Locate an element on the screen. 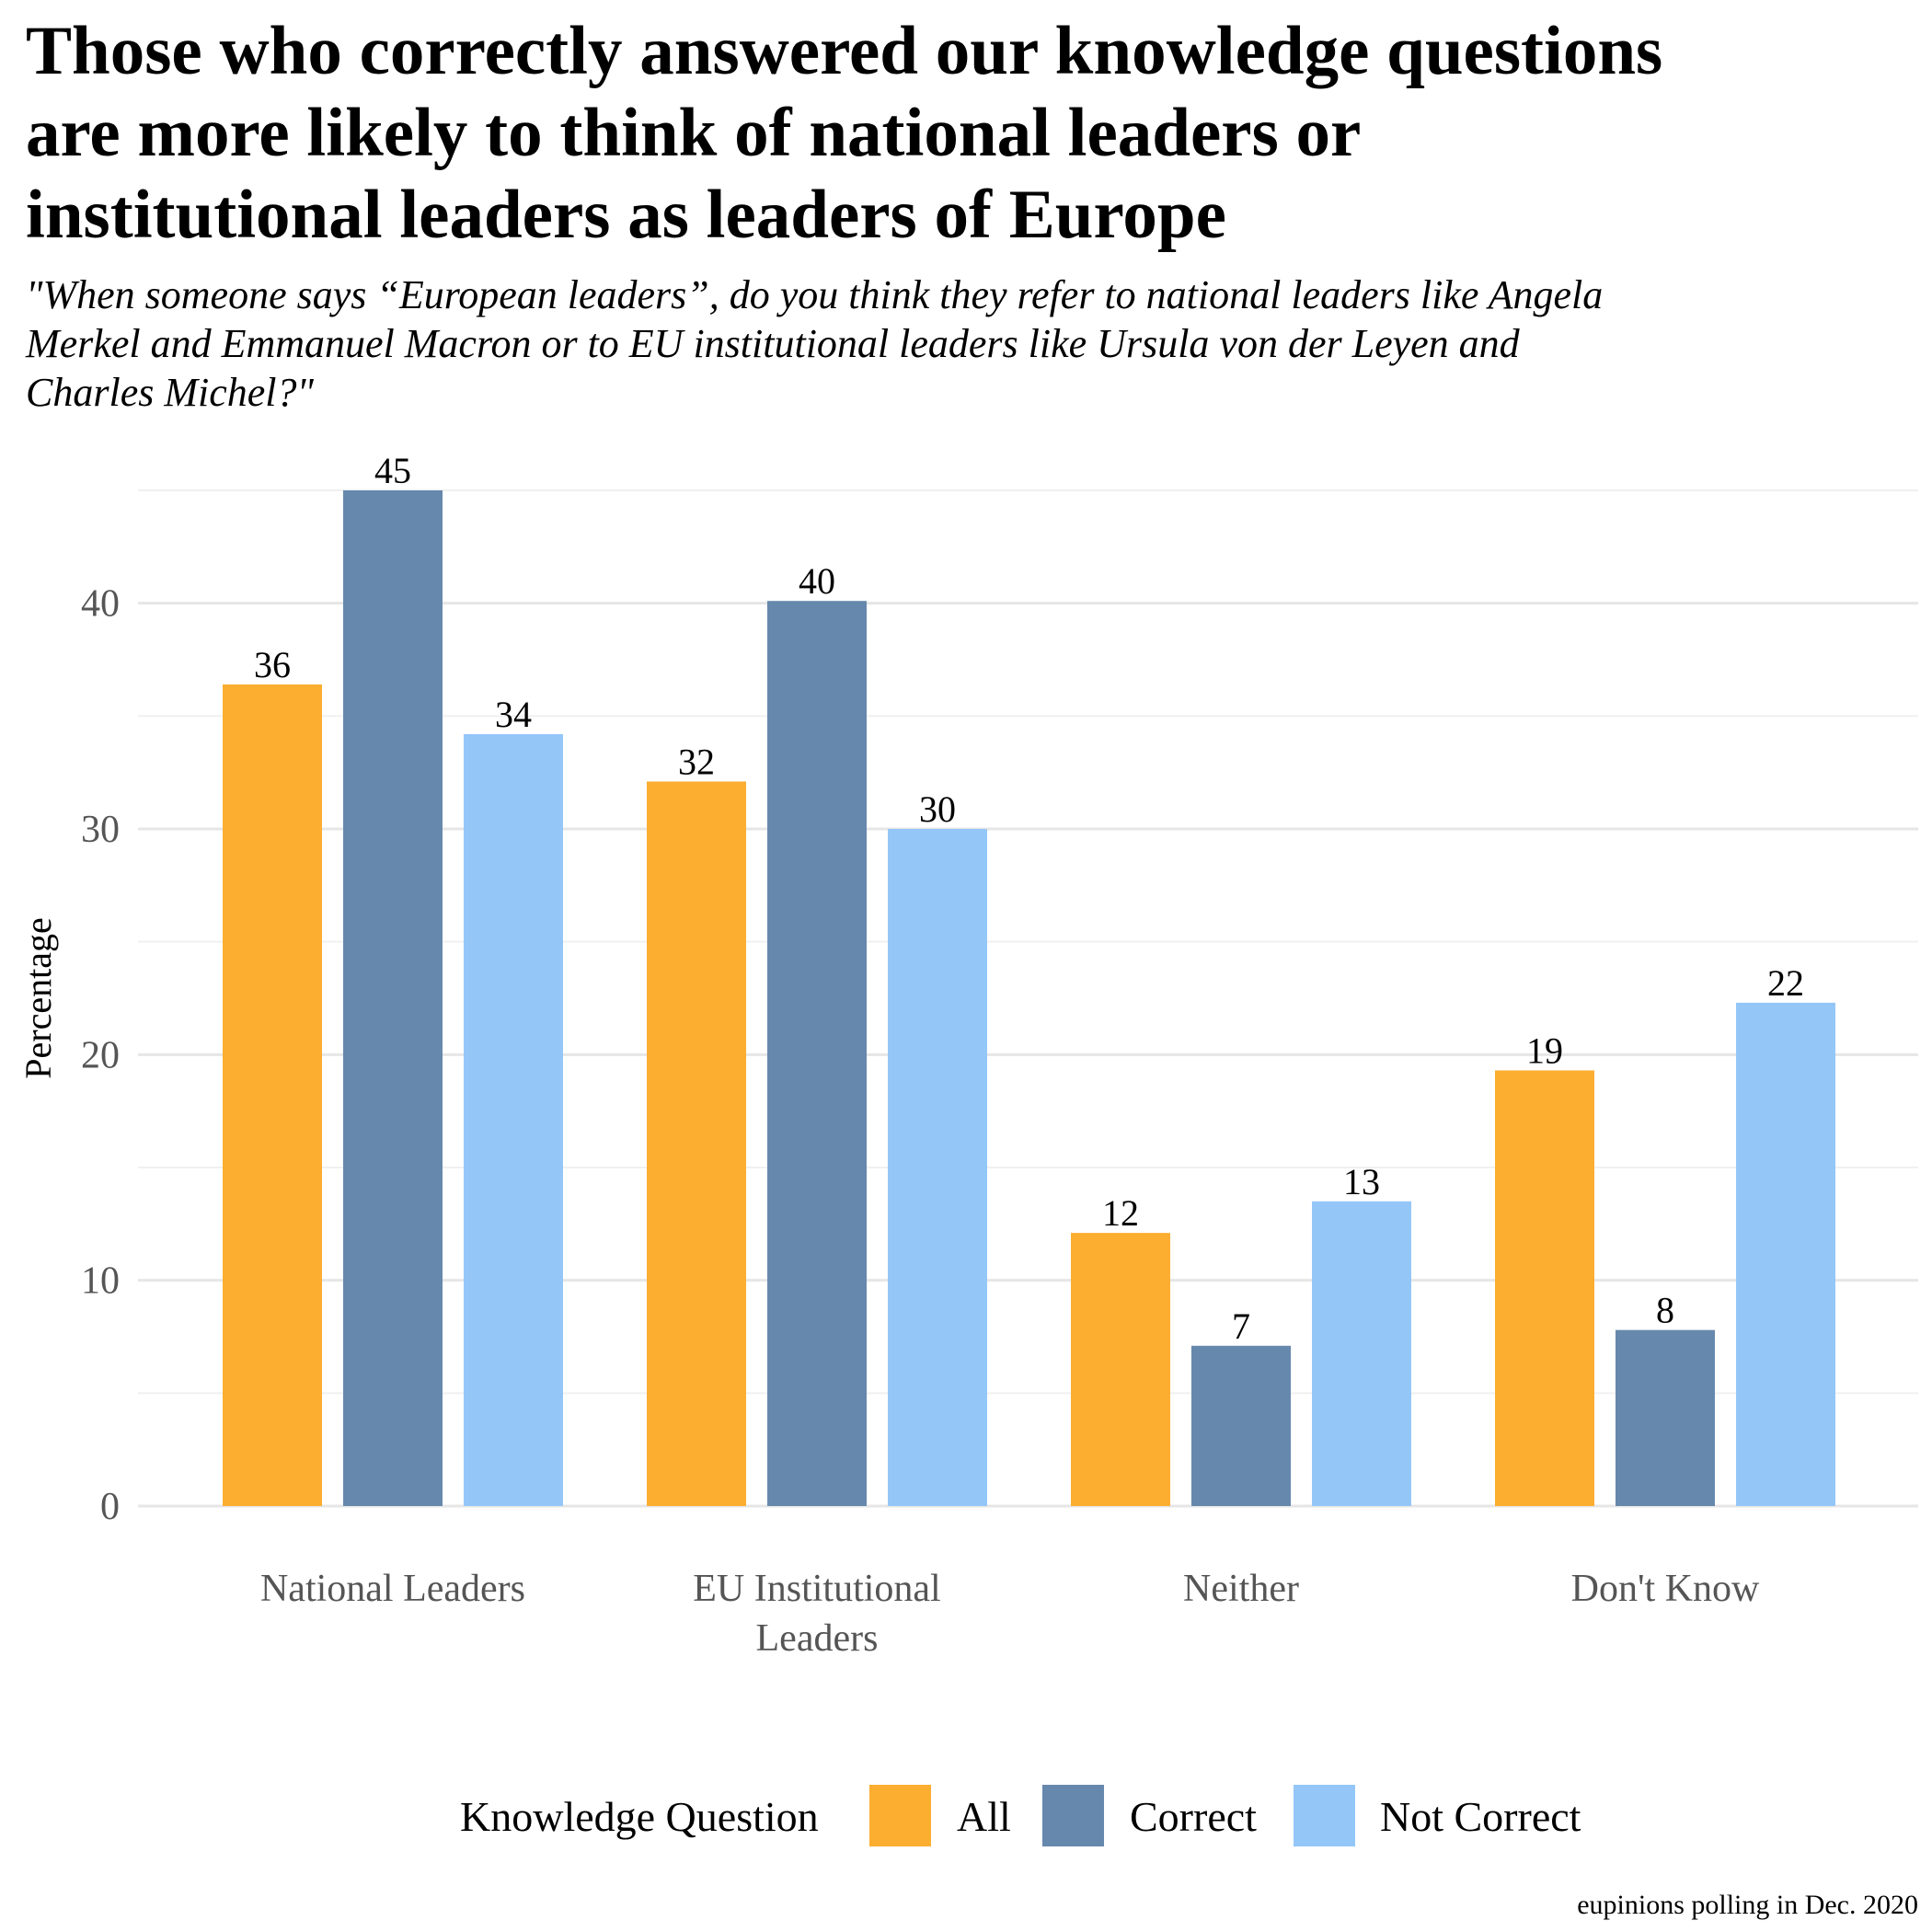 The height and width of the screenshot is (1932, 1932). x-tick-label: Neither is located at coordinates (1241, 1589).